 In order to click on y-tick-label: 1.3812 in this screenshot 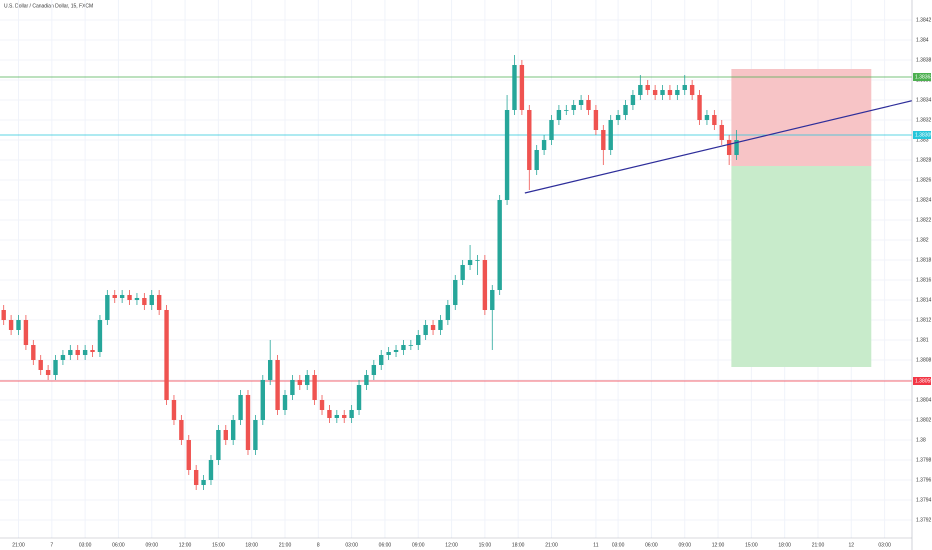, I will do `click(924, 320)`.